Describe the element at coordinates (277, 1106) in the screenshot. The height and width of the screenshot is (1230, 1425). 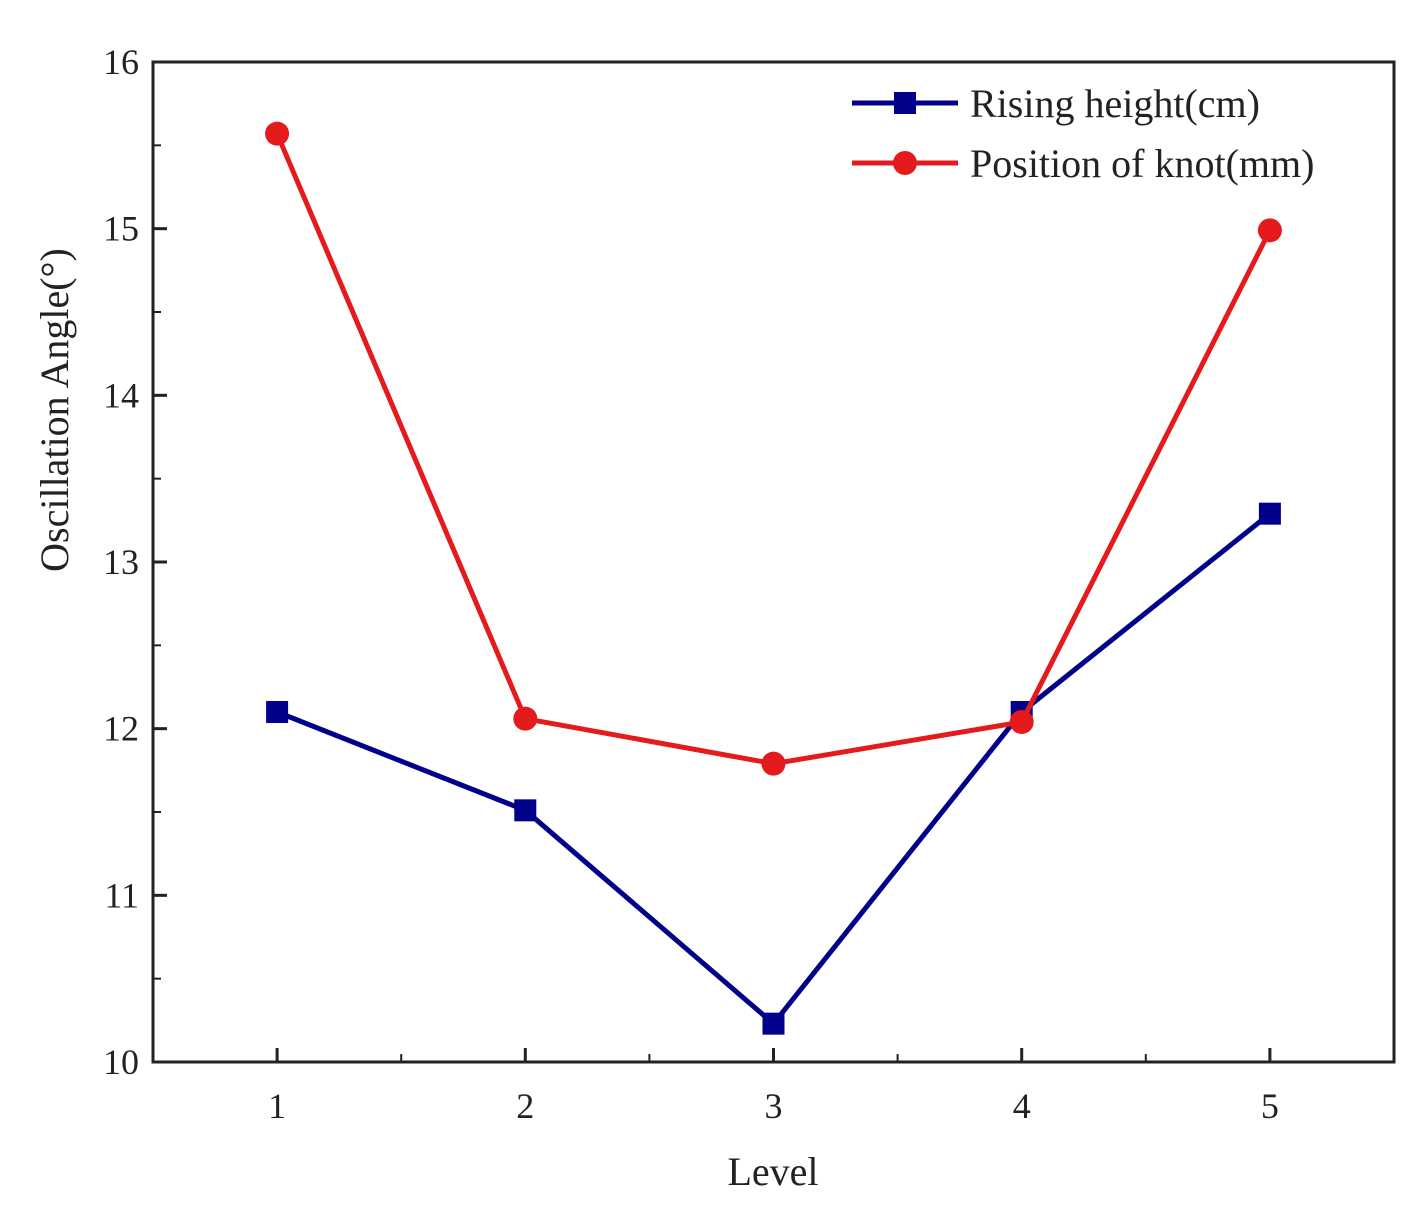
I see `x-tick-label: 1` at that location.